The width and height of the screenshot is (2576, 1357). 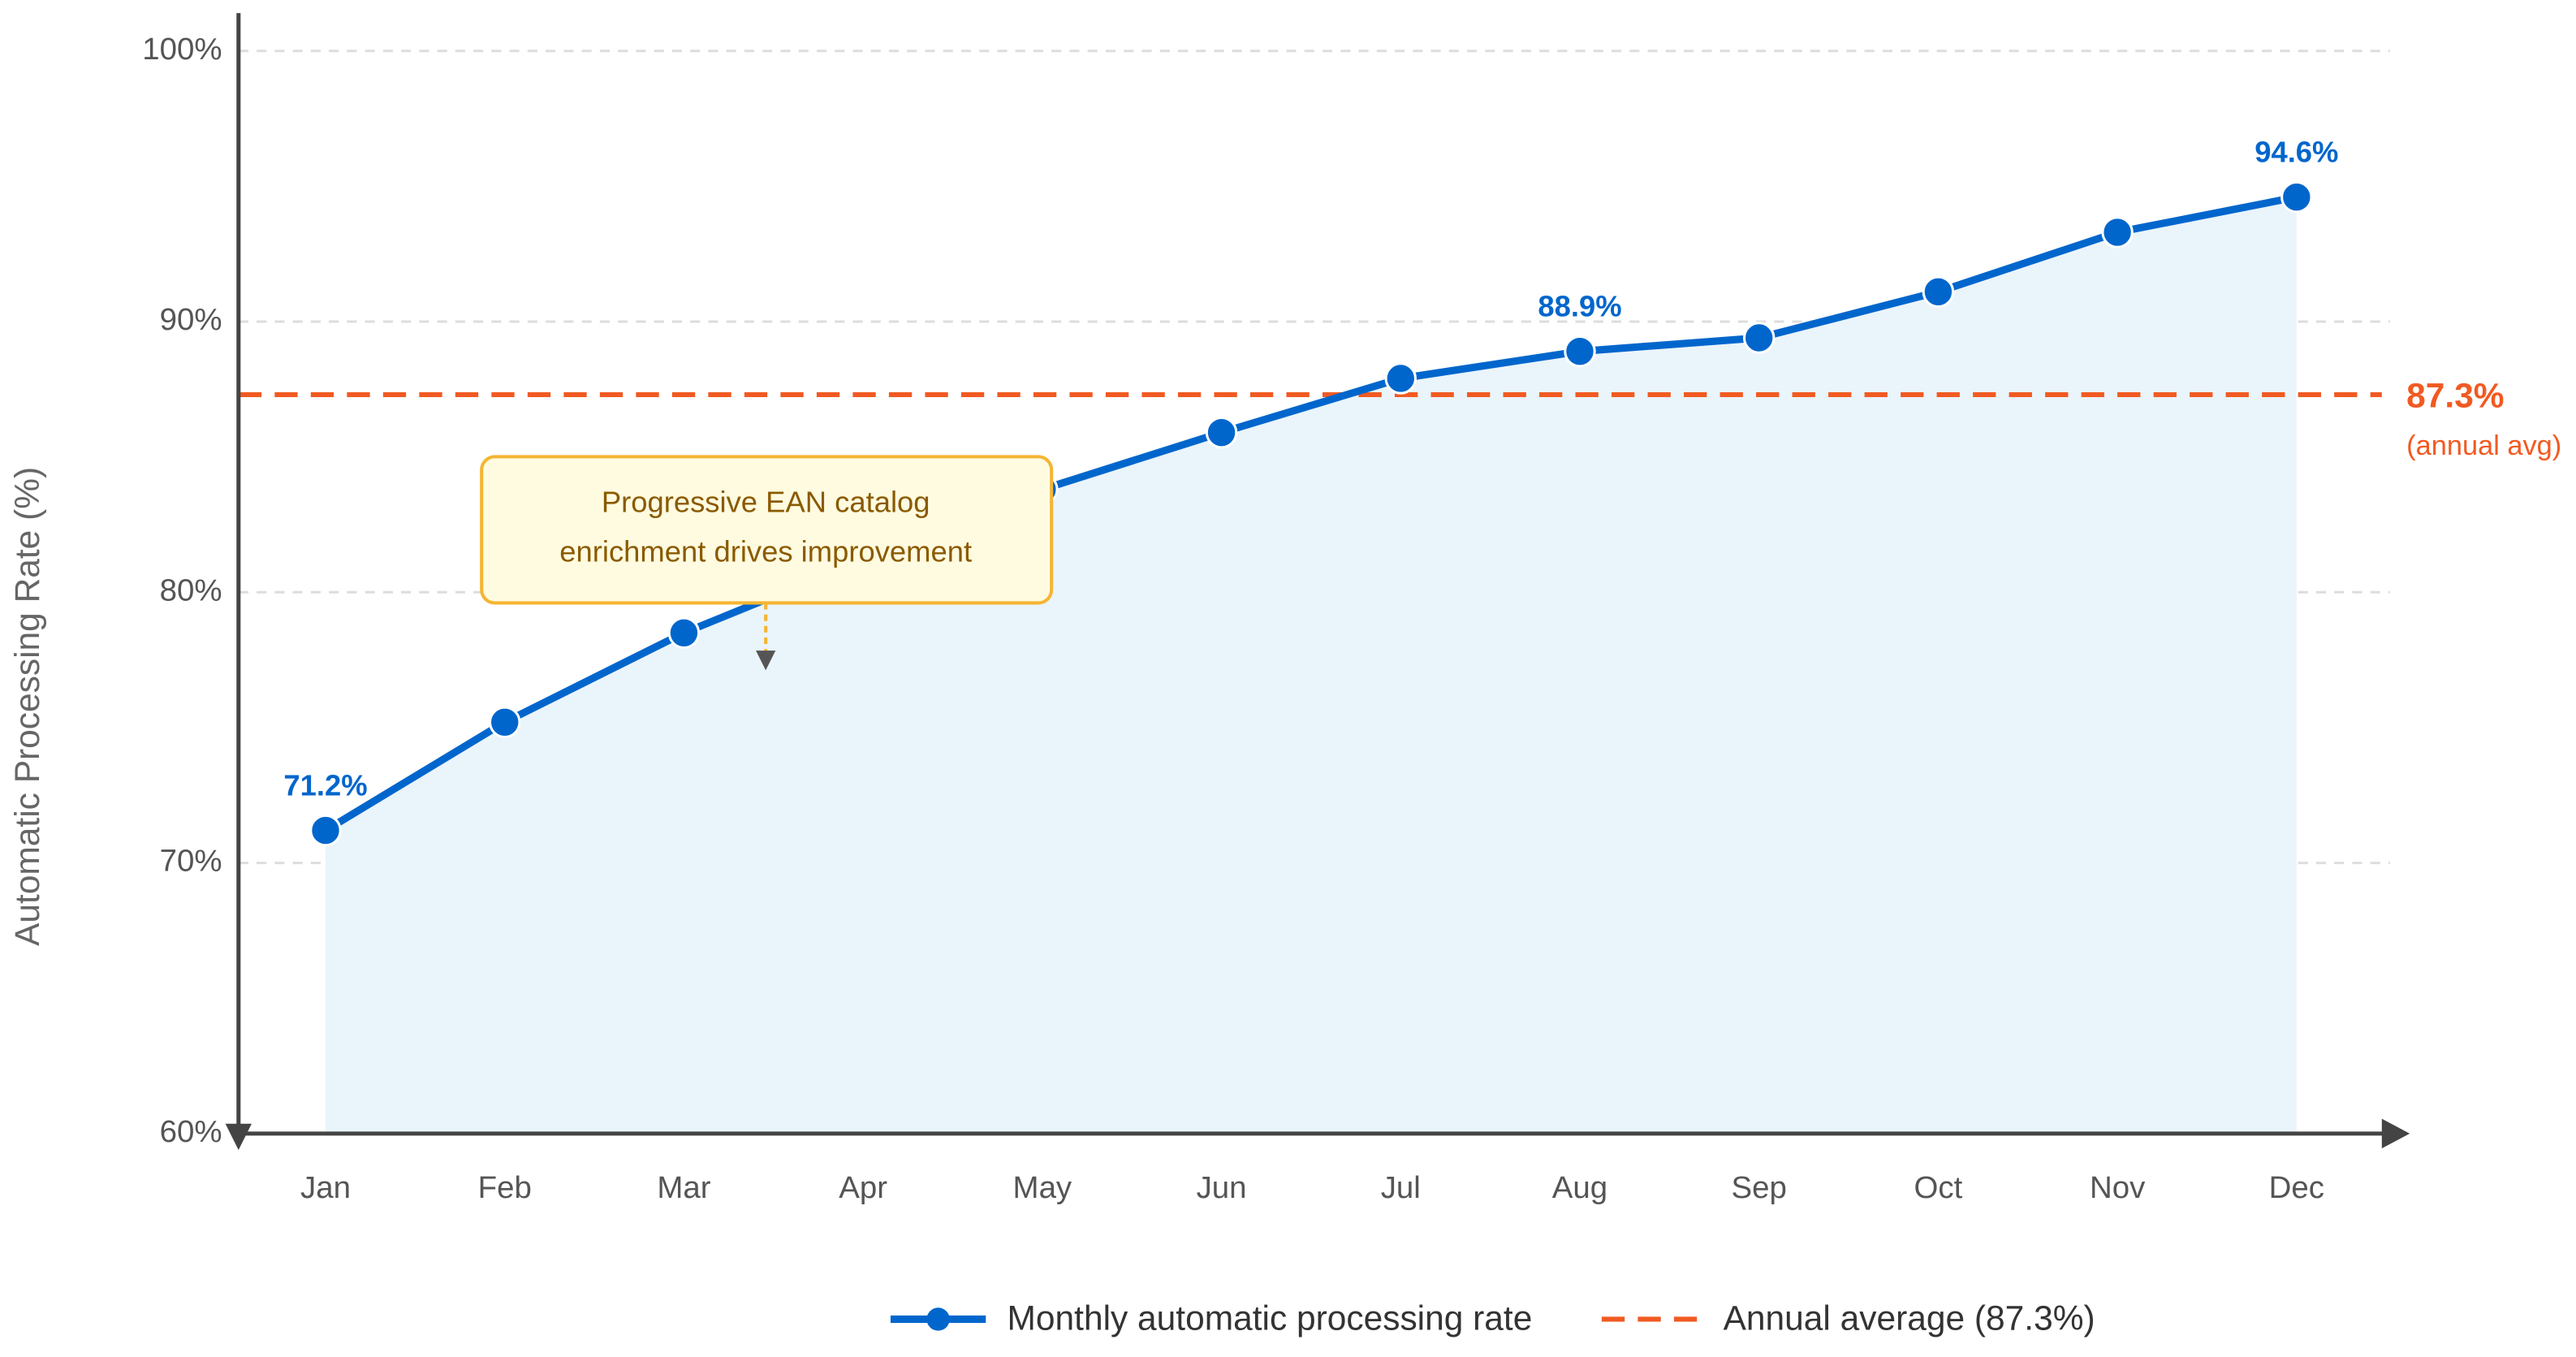 I want to click on x-tick-label: Feb, so click(x=505, y=1187).